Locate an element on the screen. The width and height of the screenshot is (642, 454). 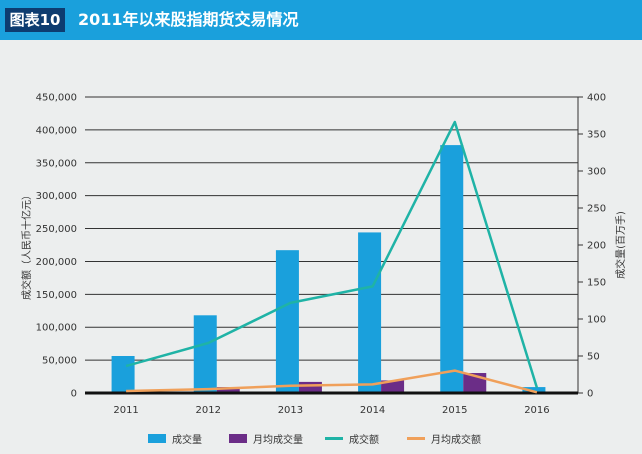
y-right-tick-label: 50 is located at coordinates (593, 357).